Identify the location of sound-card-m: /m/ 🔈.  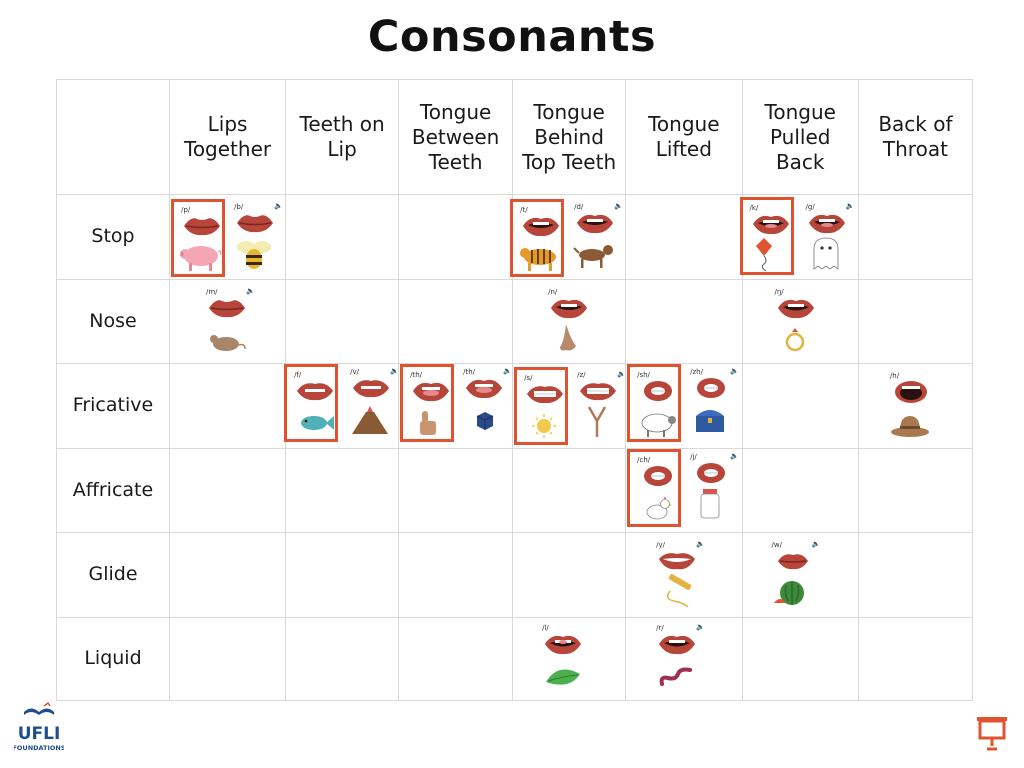
(227, 323).